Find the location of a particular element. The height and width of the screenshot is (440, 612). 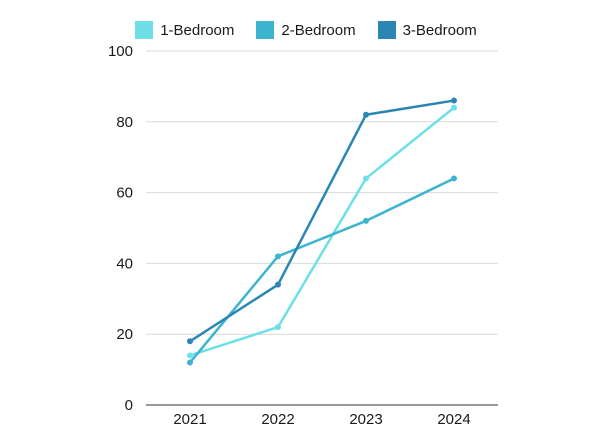

legend-item-2-bedroom: 2-Bedroom is located at coordinates (306, 30).